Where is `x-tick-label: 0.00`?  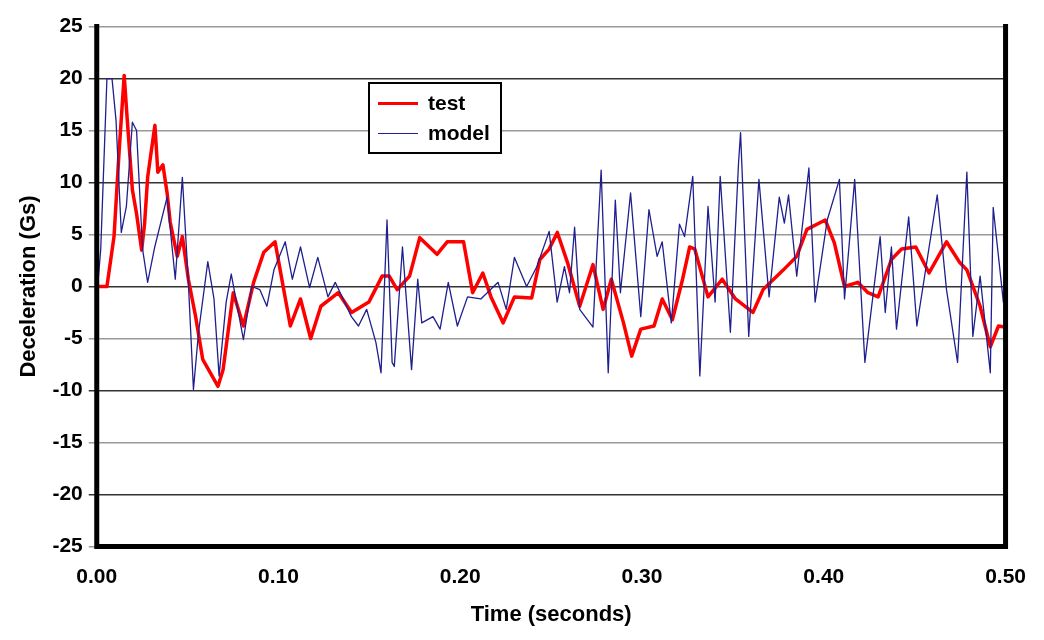 x-tick-label: 0.00 is located at coordinates (97, 575).